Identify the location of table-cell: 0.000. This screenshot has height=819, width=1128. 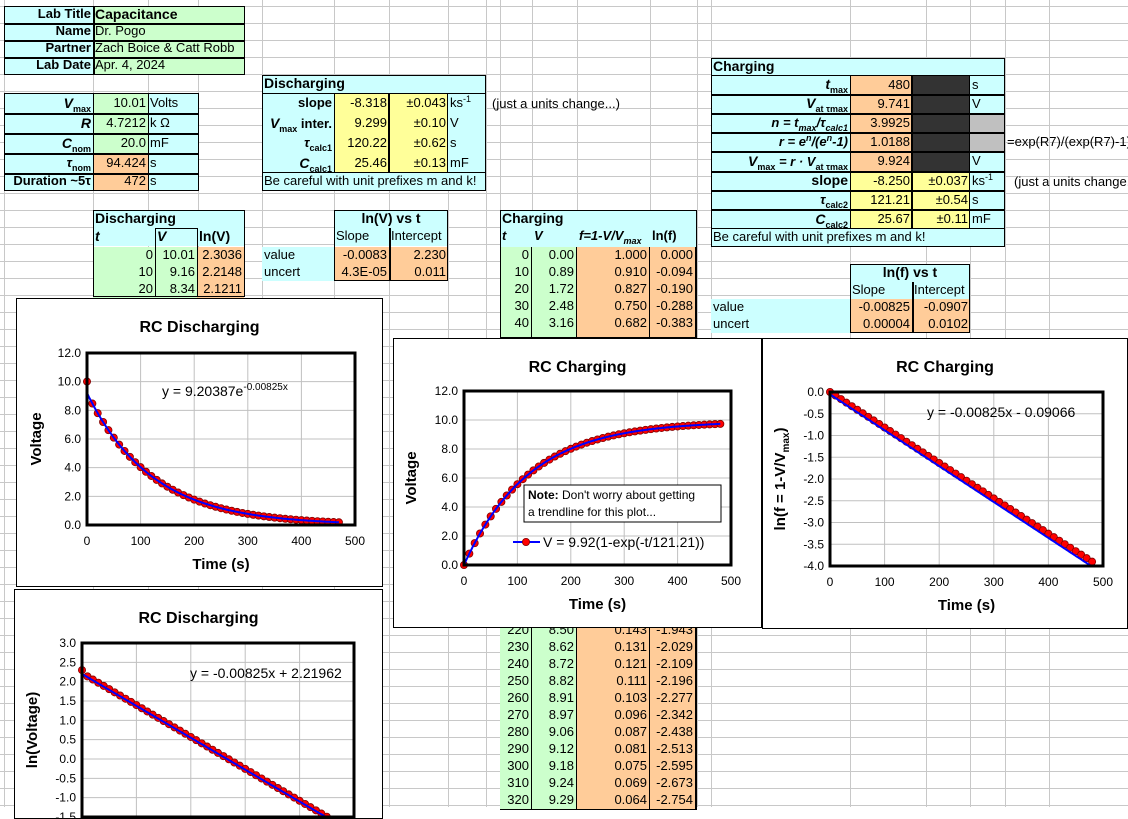
(673, 255).